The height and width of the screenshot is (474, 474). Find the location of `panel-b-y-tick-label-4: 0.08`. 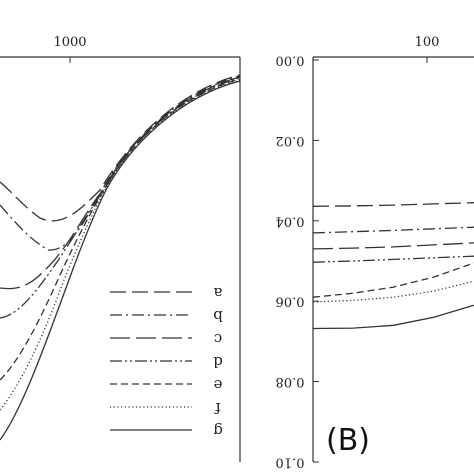

panel-b-y-tick-label-4: 0.08 is located at coordinates (290, 381).